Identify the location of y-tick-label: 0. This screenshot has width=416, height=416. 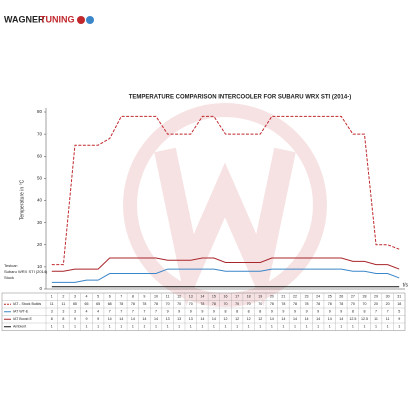
(40, 288).